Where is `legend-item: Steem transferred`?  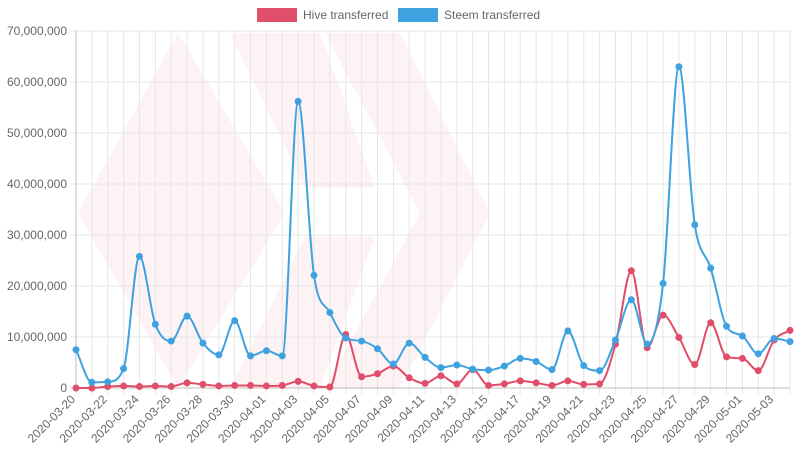 legend-item: Steem transferred is located at coordinates (469, 15).